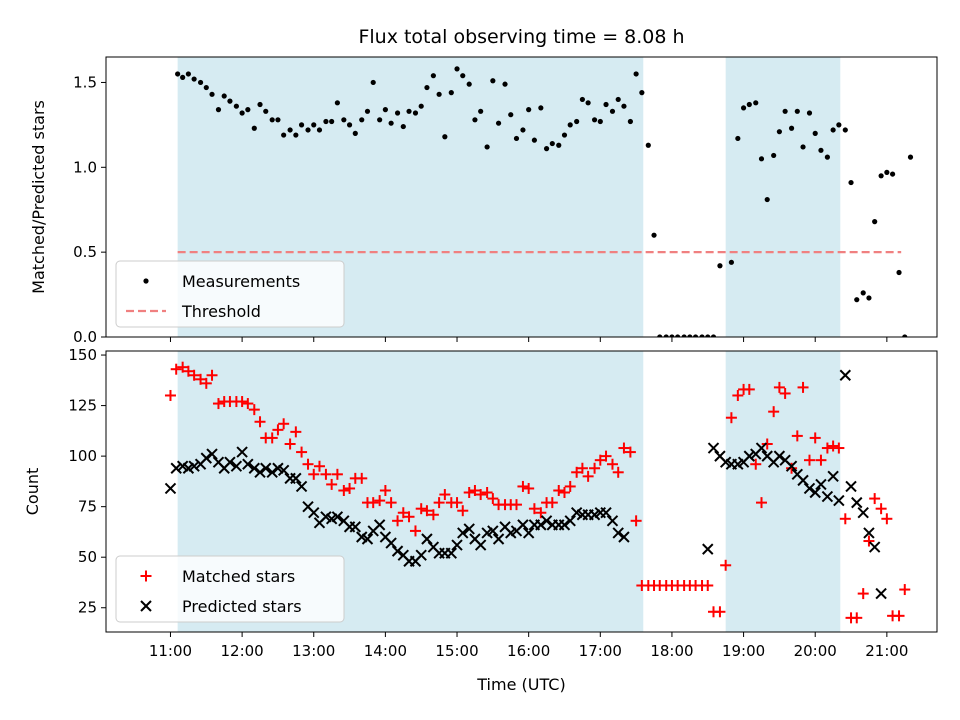 The width and height of the screenshot is (960, 720). Describe the element at coordinates (87, 507) in the screenshot. I see `bottom-y-tick-label: 75` at that location.